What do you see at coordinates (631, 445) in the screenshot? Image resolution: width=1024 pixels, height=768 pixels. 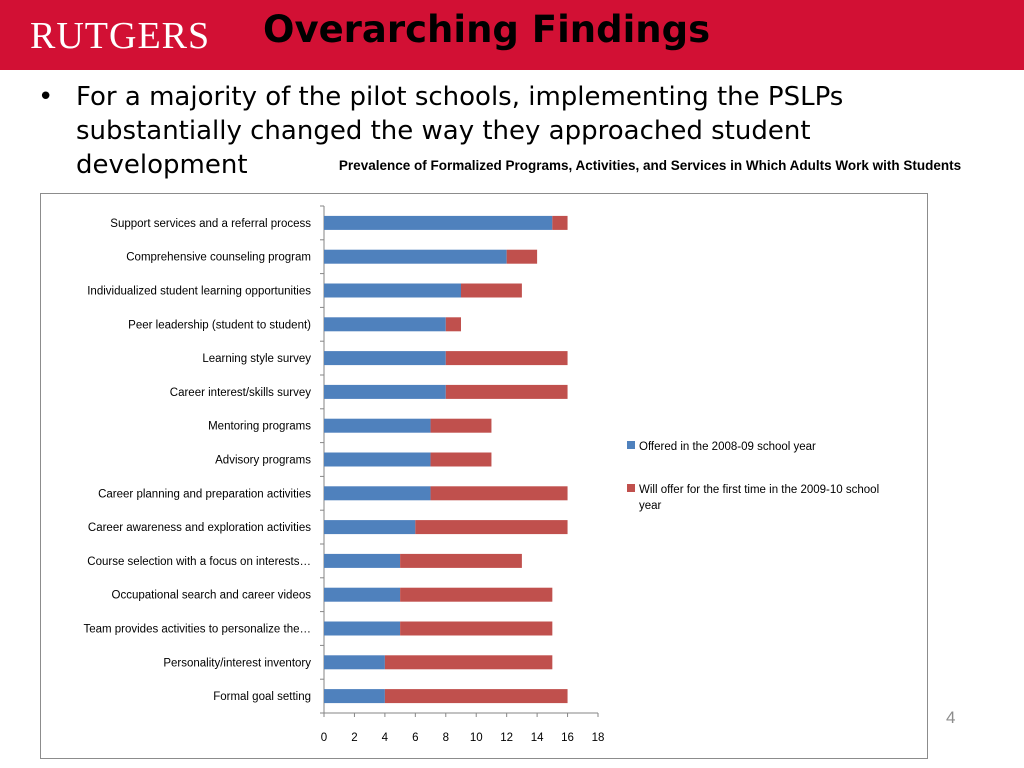 I see `legend-swatch-offered` at bounding box center [631, 445].